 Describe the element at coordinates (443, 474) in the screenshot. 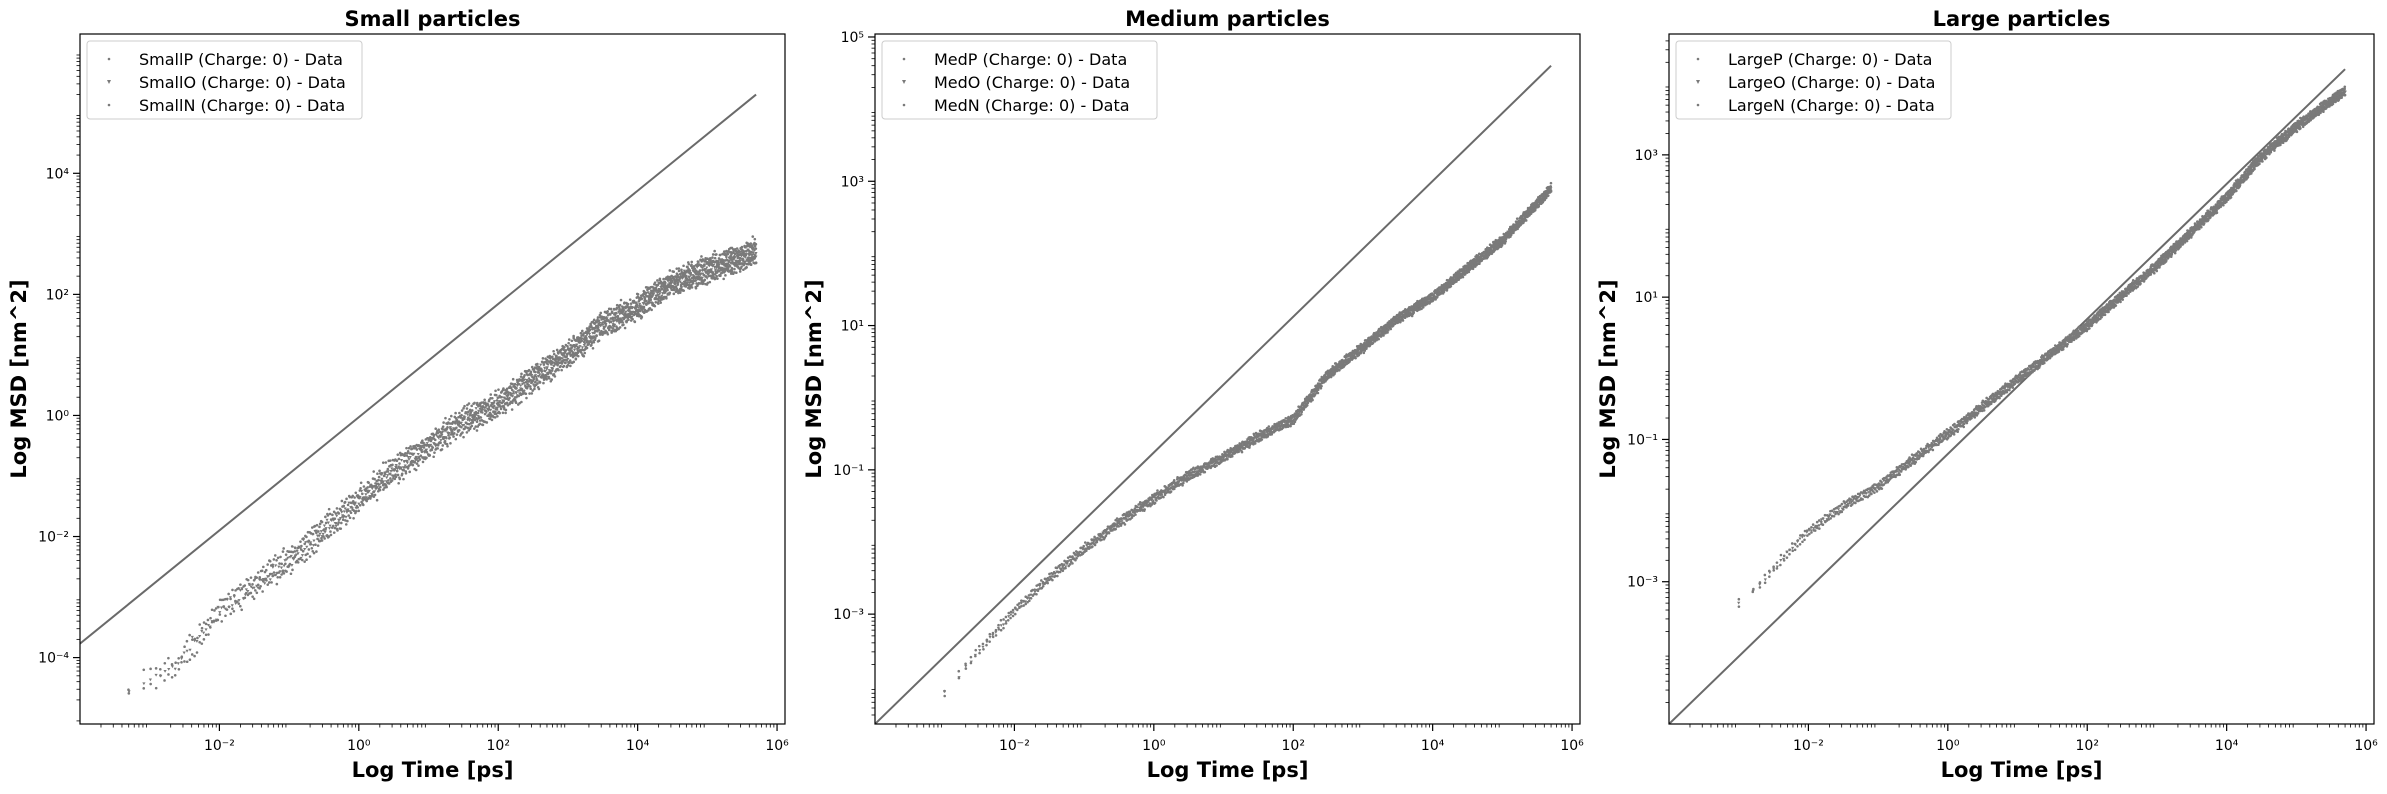

I see `series-1-points` at that location.